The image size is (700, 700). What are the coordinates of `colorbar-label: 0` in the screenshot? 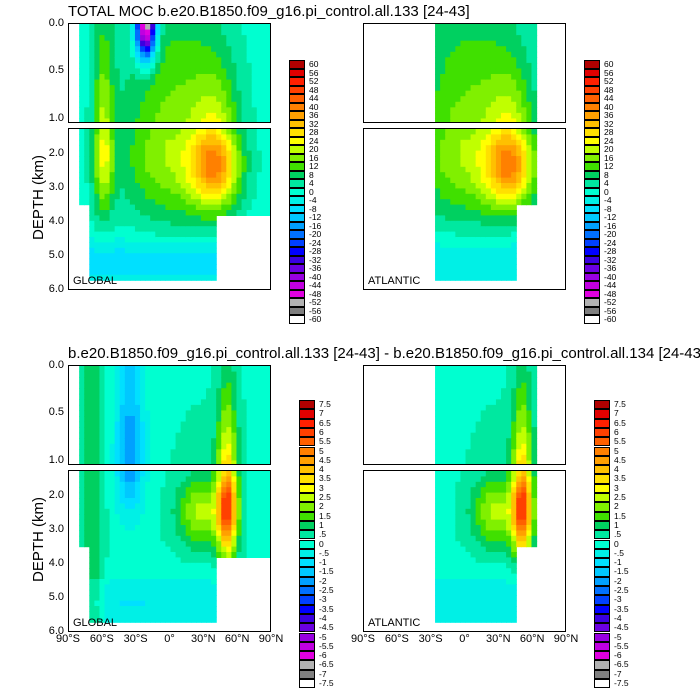 It's located at (606, 191).